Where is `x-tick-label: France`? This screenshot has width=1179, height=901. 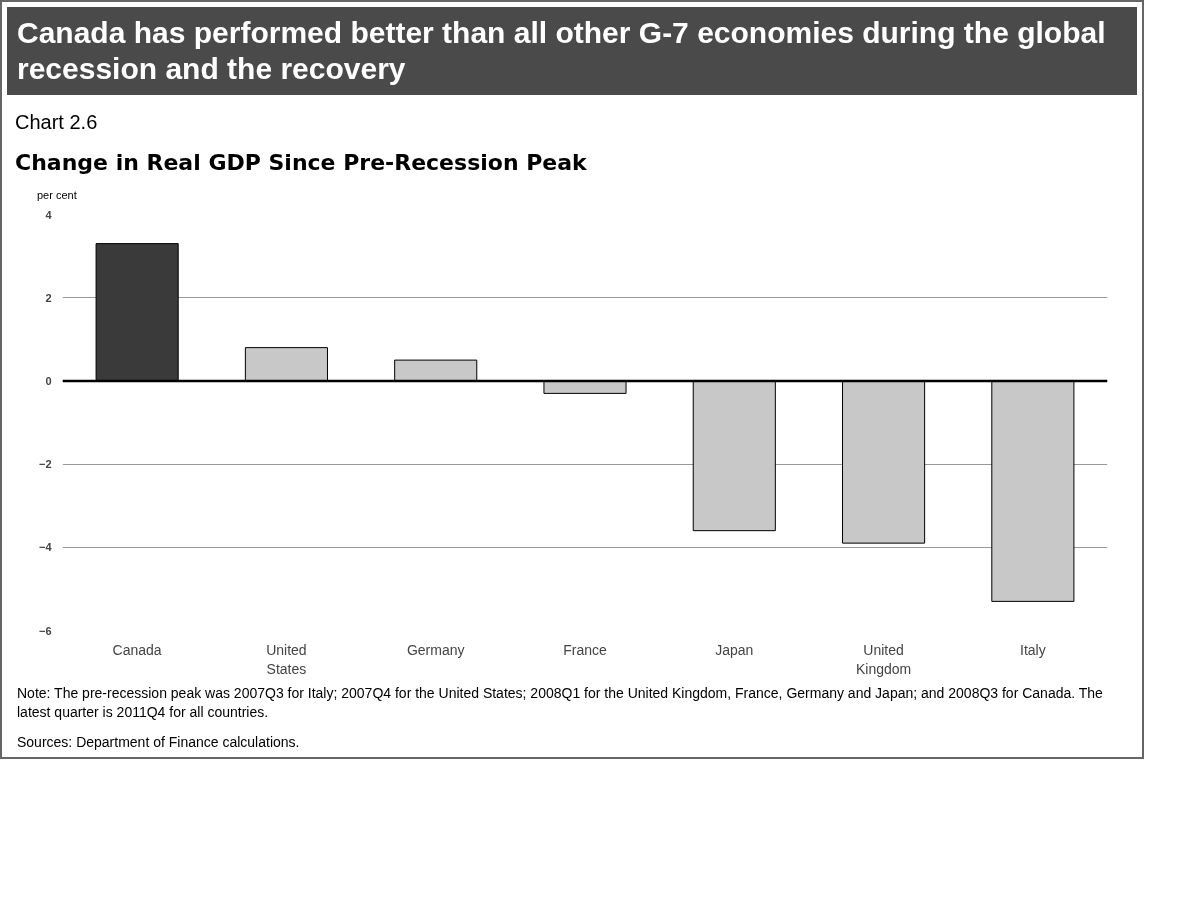
x-tick-label: France is located at coordinates (585, 649).